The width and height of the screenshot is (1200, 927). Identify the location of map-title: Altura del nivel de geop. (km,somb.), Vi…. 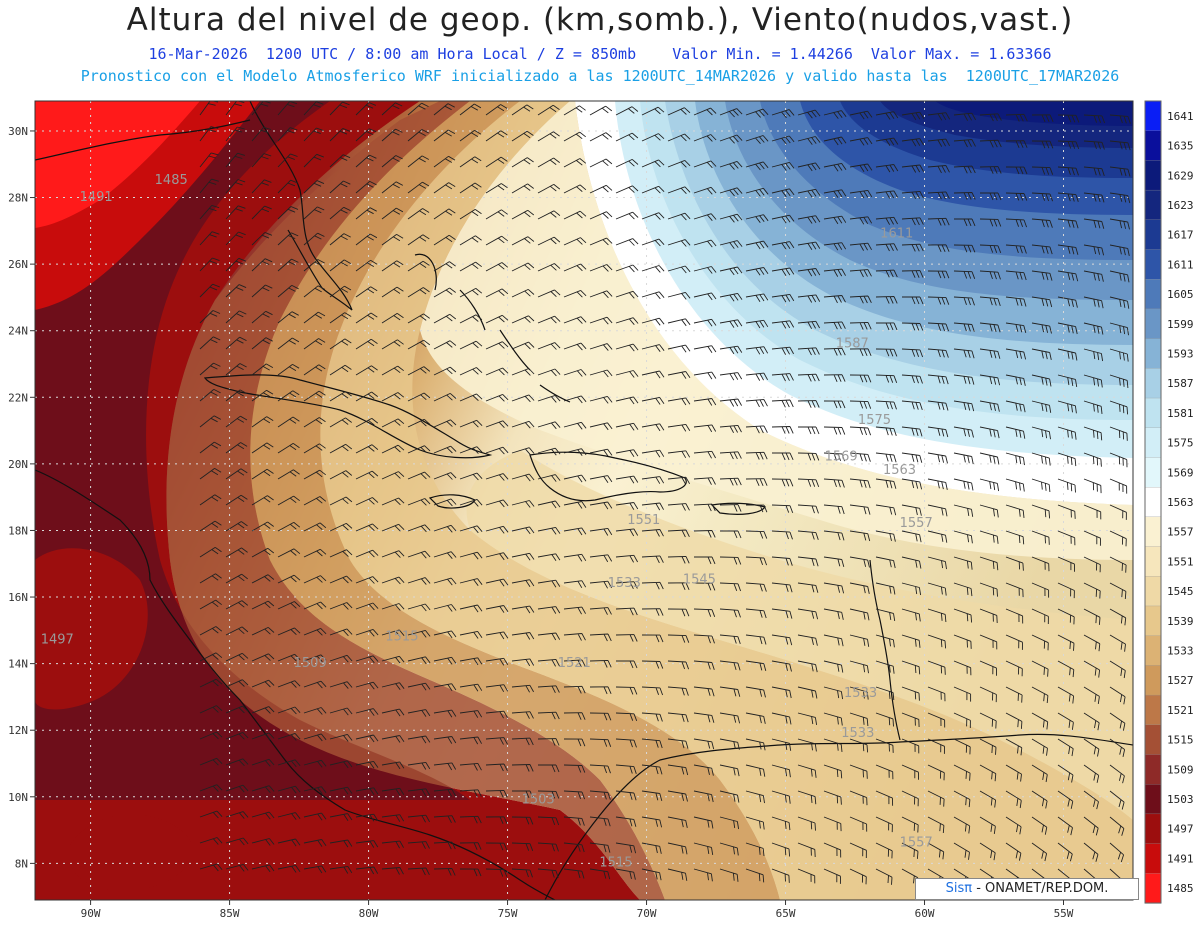
(600, 20).